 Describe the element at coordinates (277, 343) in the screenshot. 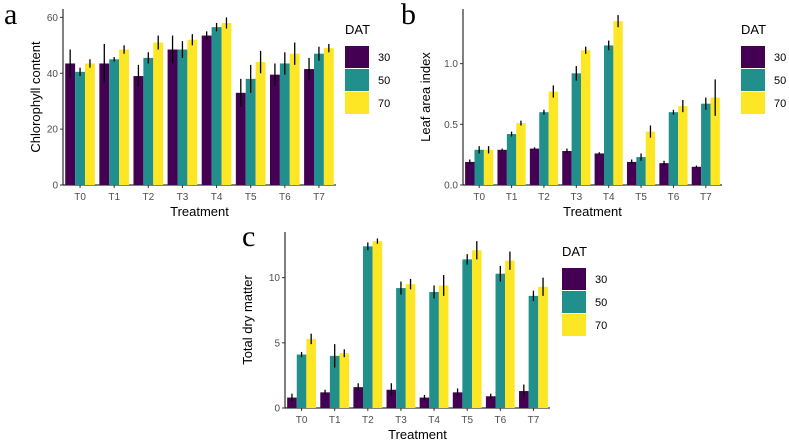

I see `y-tick-label: 5` at that location.